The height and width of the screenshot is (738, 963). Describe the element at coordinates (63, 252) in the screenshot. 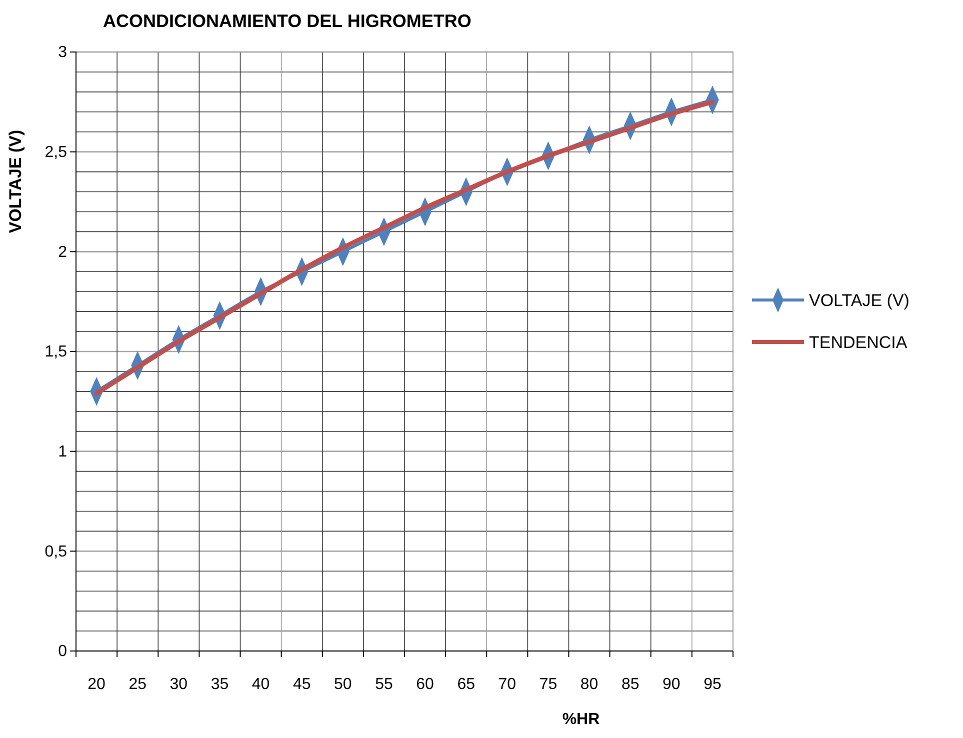

I see `y-tick-label: 2` at that location.